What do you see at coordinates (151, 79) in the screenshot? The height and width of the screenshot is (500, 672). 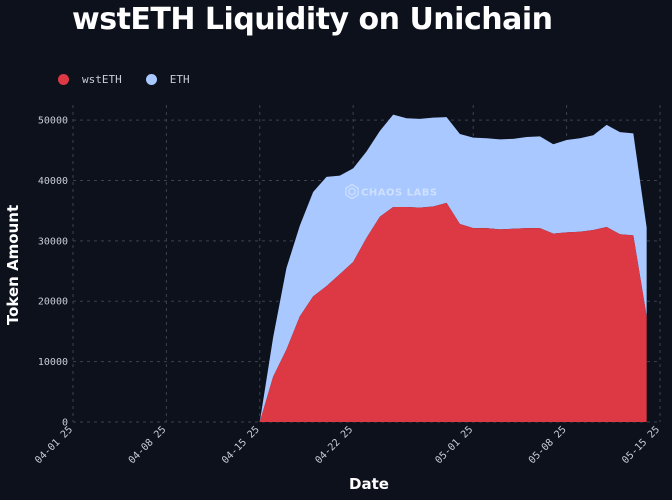 I see `legend-swatch-eth` at bounding box center [151, 79].